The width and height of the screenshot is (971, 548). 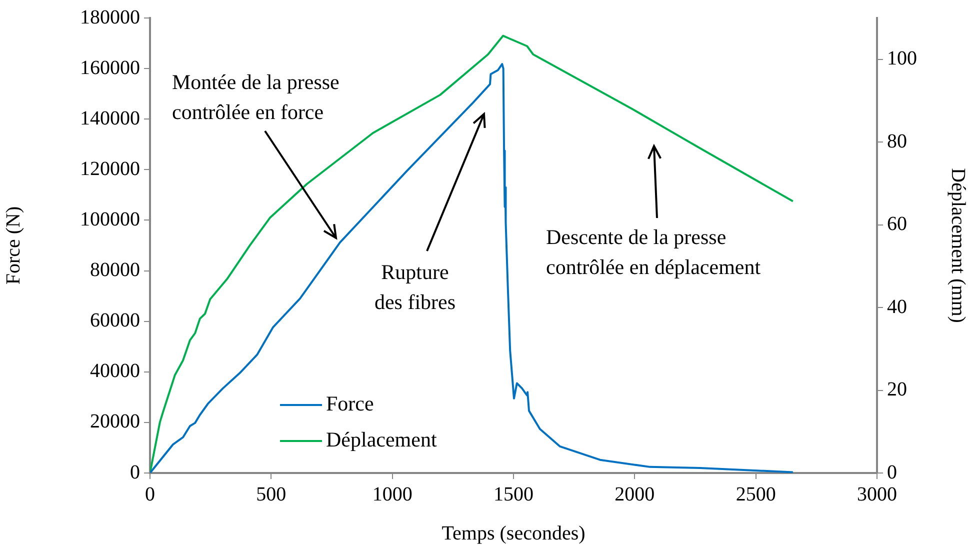 What do you see at coordinates (110, 67) in the screenshot?
I see `y-tick-label: 160000` at bounding box center [110, 67].